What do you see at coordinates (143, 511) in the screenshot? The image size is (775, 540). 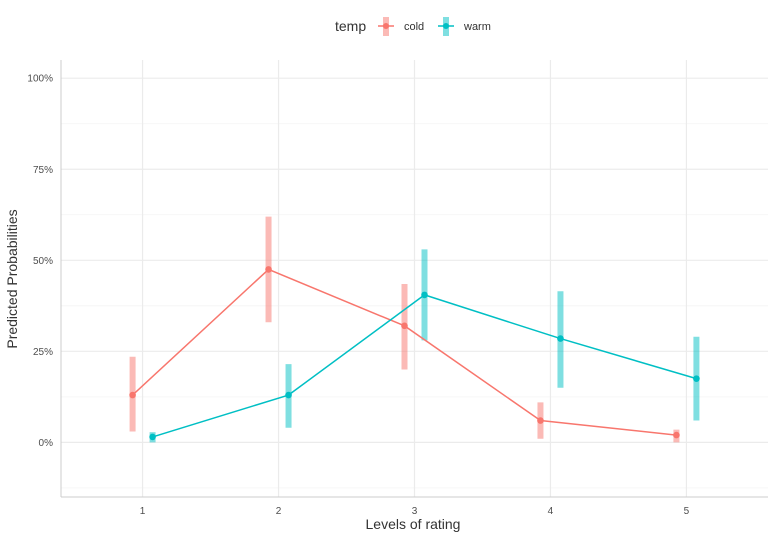 I see `x-tick-label: 1` at bounding box center [143, 511].